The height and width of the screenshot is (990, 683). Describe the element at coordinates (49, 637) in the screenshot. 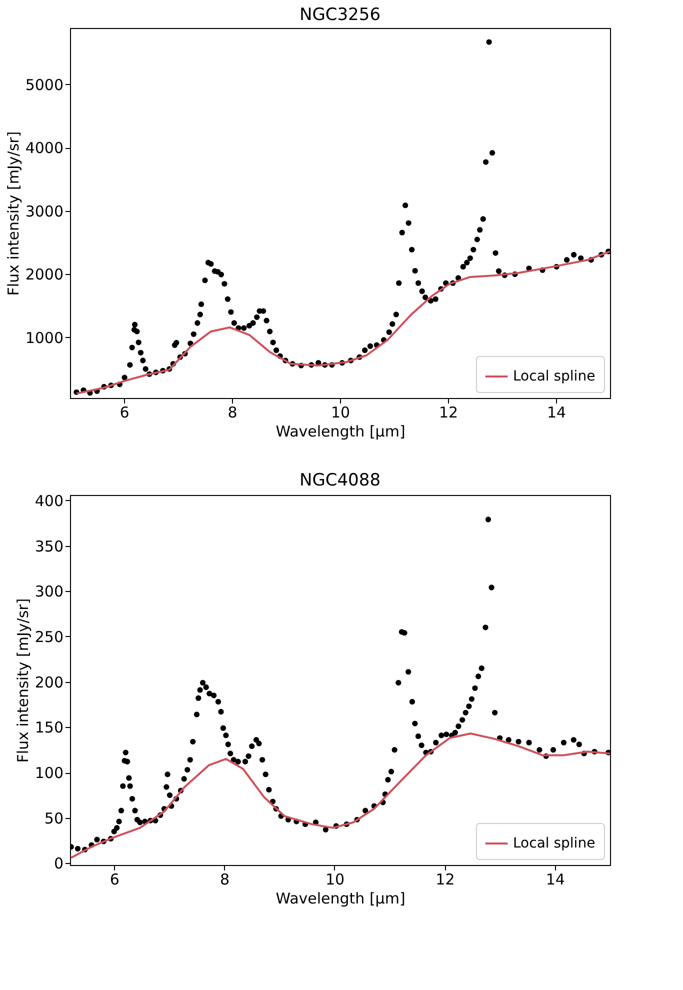

I see `y-tick-label: 250` at that location.